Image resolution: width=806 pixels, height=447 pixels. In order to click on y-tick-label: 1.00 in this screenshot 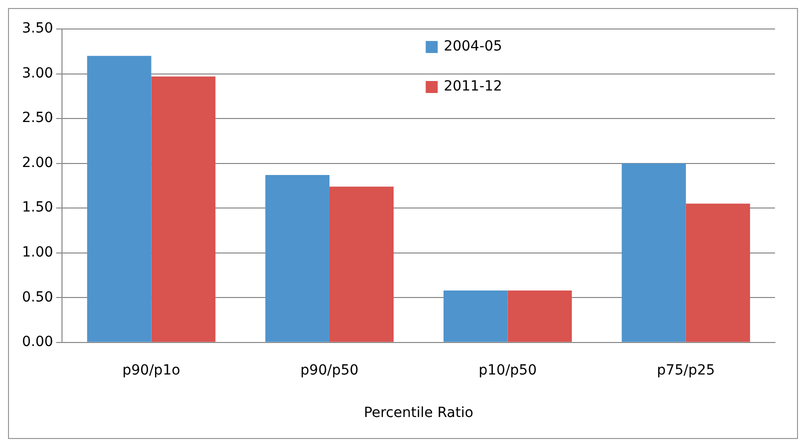, I will do `click(38, 252)`.